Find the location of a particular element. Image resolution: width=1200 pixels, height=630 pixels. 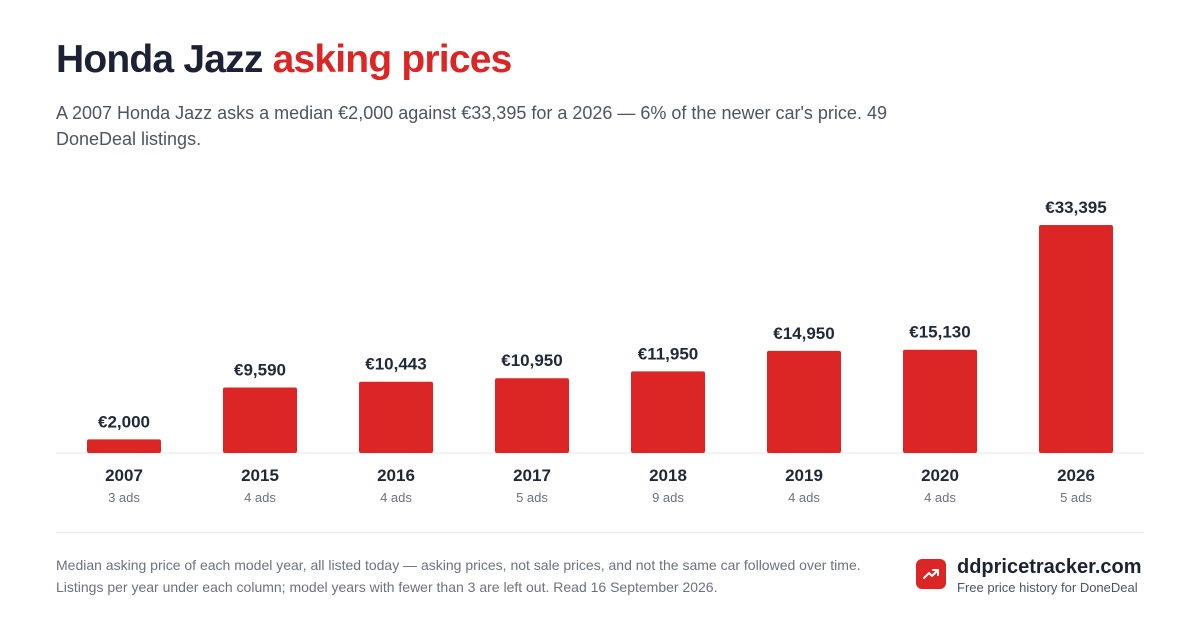

value-label: €9,590 is located at coordinates (260, 370).